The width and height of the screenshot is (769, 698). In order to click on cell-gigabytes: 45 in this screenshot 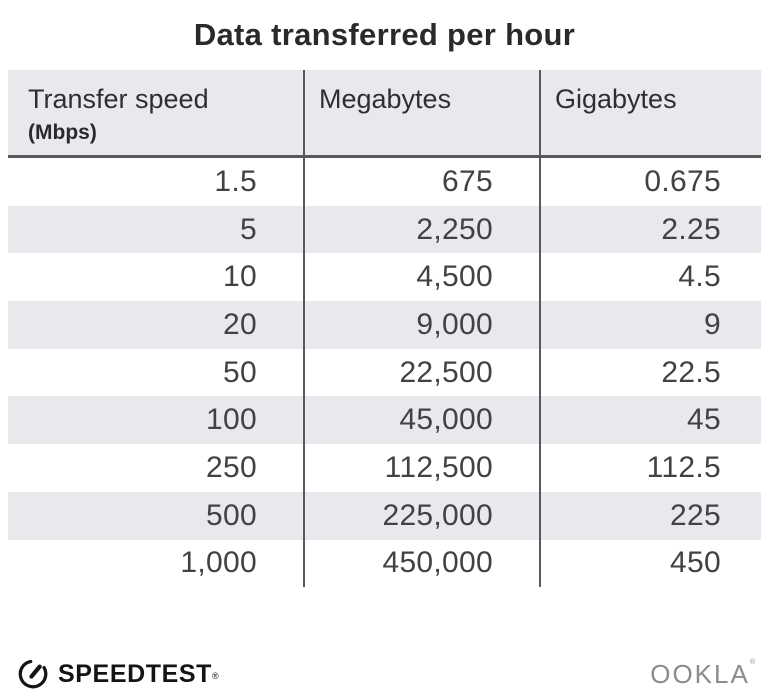, I will do `click(650, 420)`.